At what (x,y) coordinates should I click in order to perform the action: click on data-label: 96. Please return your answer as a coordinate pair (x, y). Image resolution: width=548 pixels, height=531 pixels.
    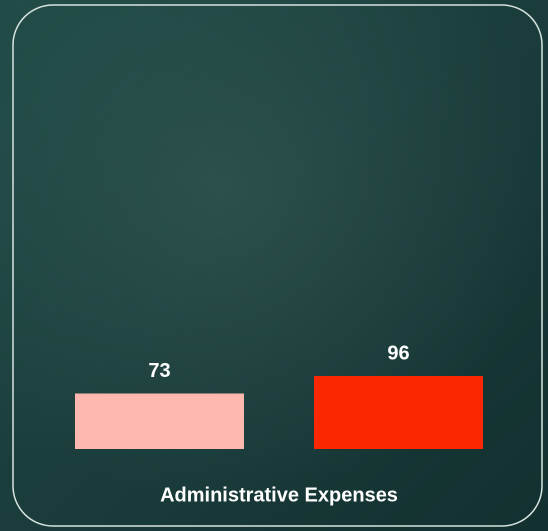
    Looking at the image, I should click on (398, 353).